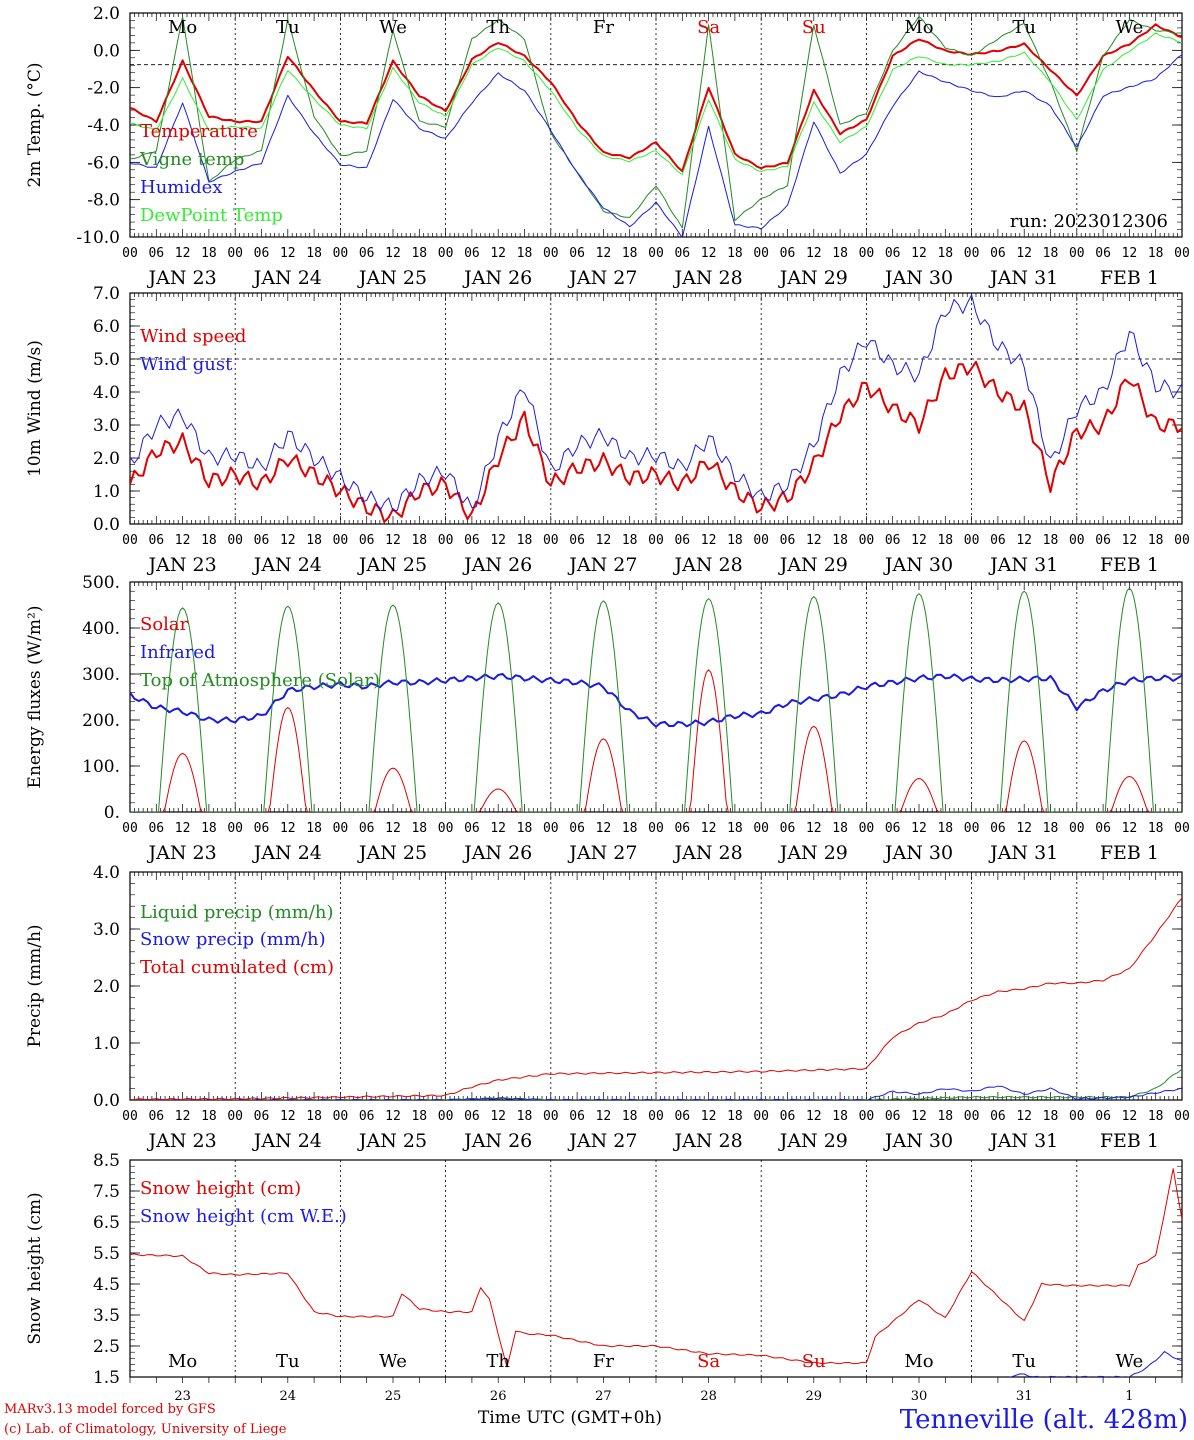 The width and height of the screenshot is (1194, 1440). I want to click on y-tick-label: 4.5, so click(106, 1285).